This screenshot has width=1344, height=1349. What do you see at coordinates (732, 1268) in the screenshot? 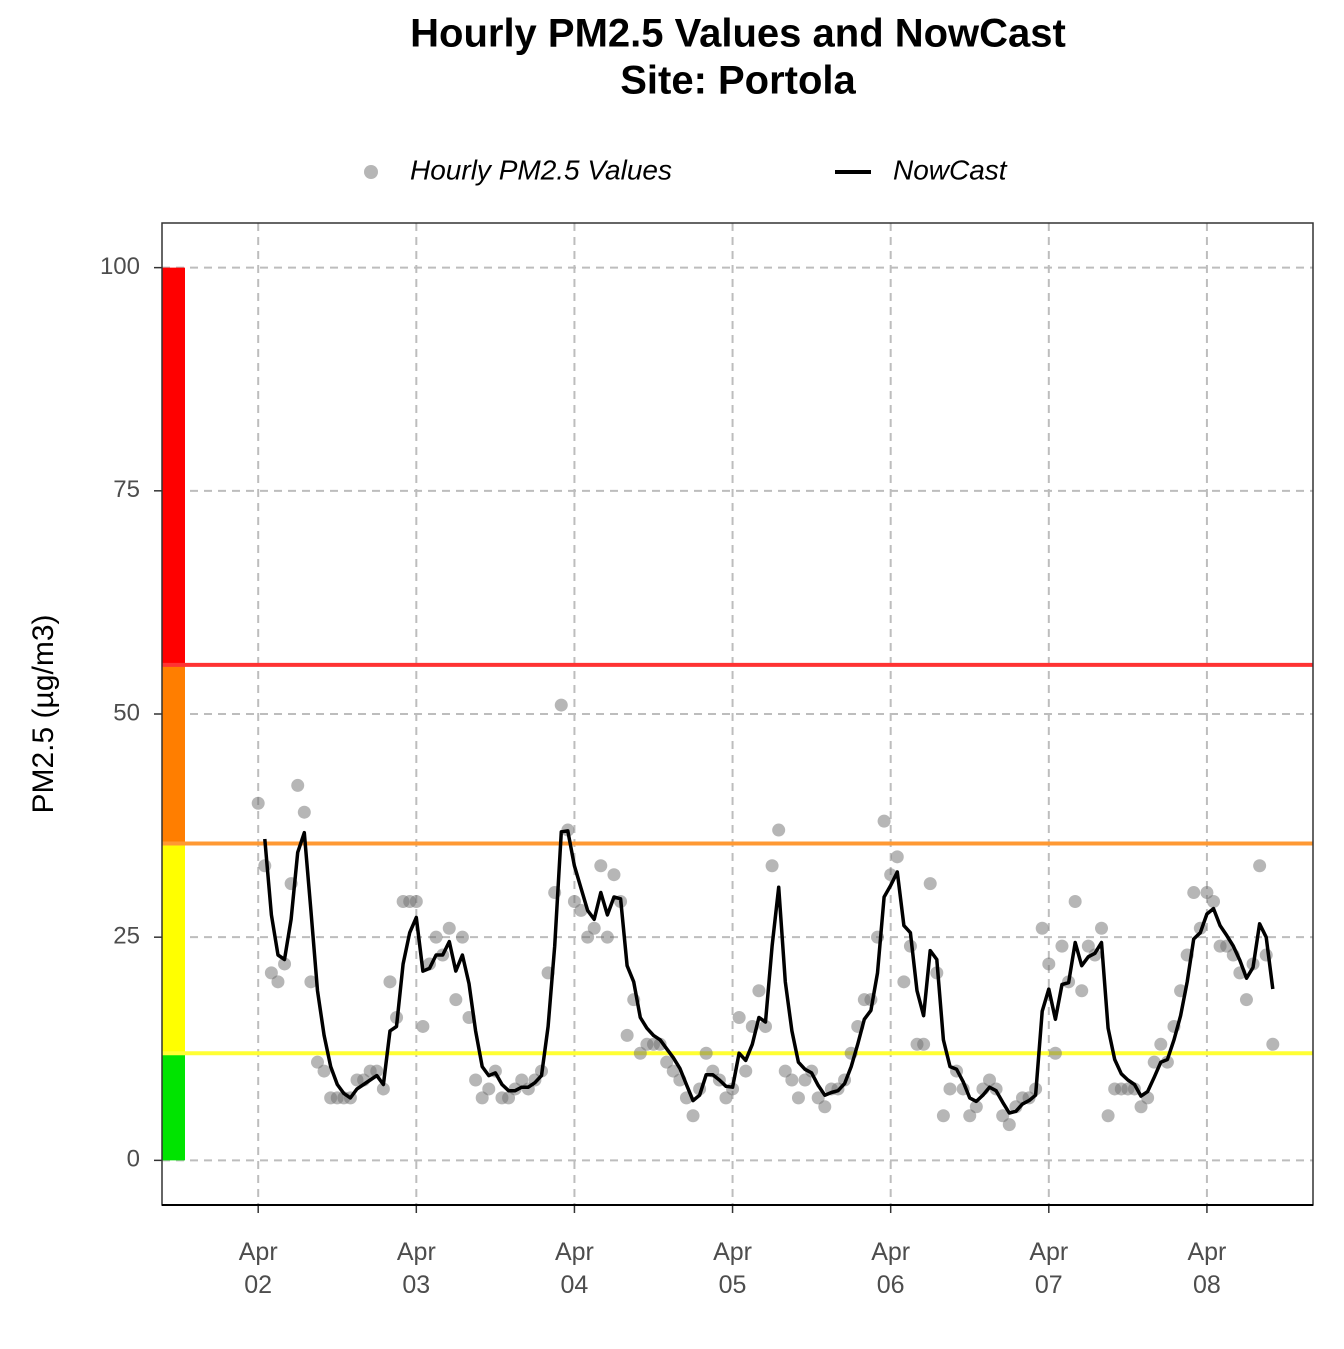
I see `x-tick-label: Apr 05` at bounding box center [732, 1268].